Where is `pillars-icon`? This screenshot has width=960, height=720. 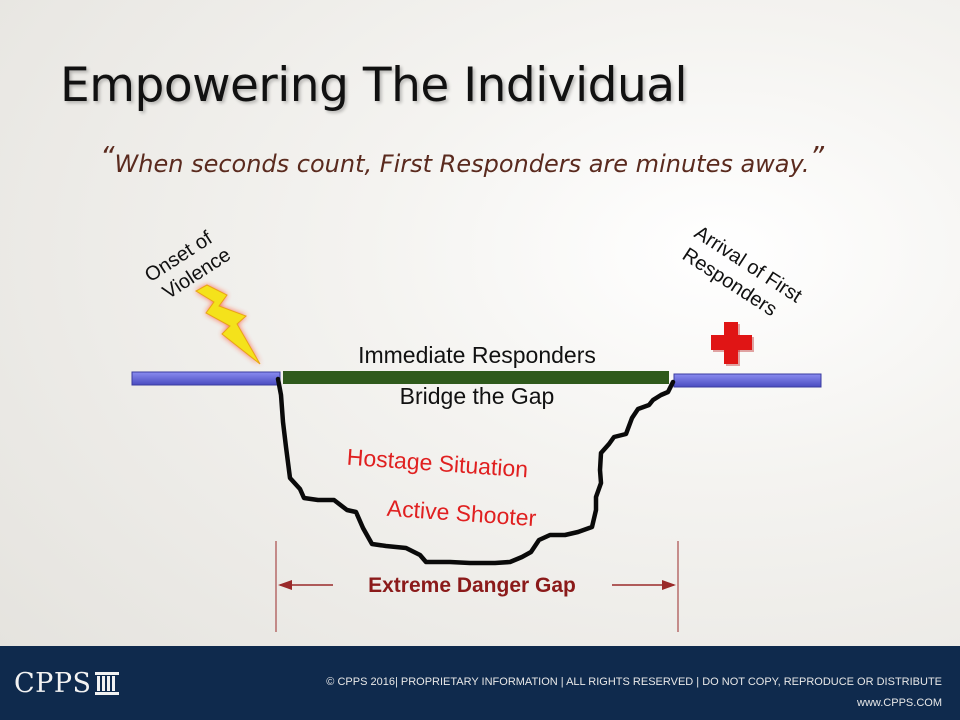 pillars-icon is located at coordinates (106, 683).